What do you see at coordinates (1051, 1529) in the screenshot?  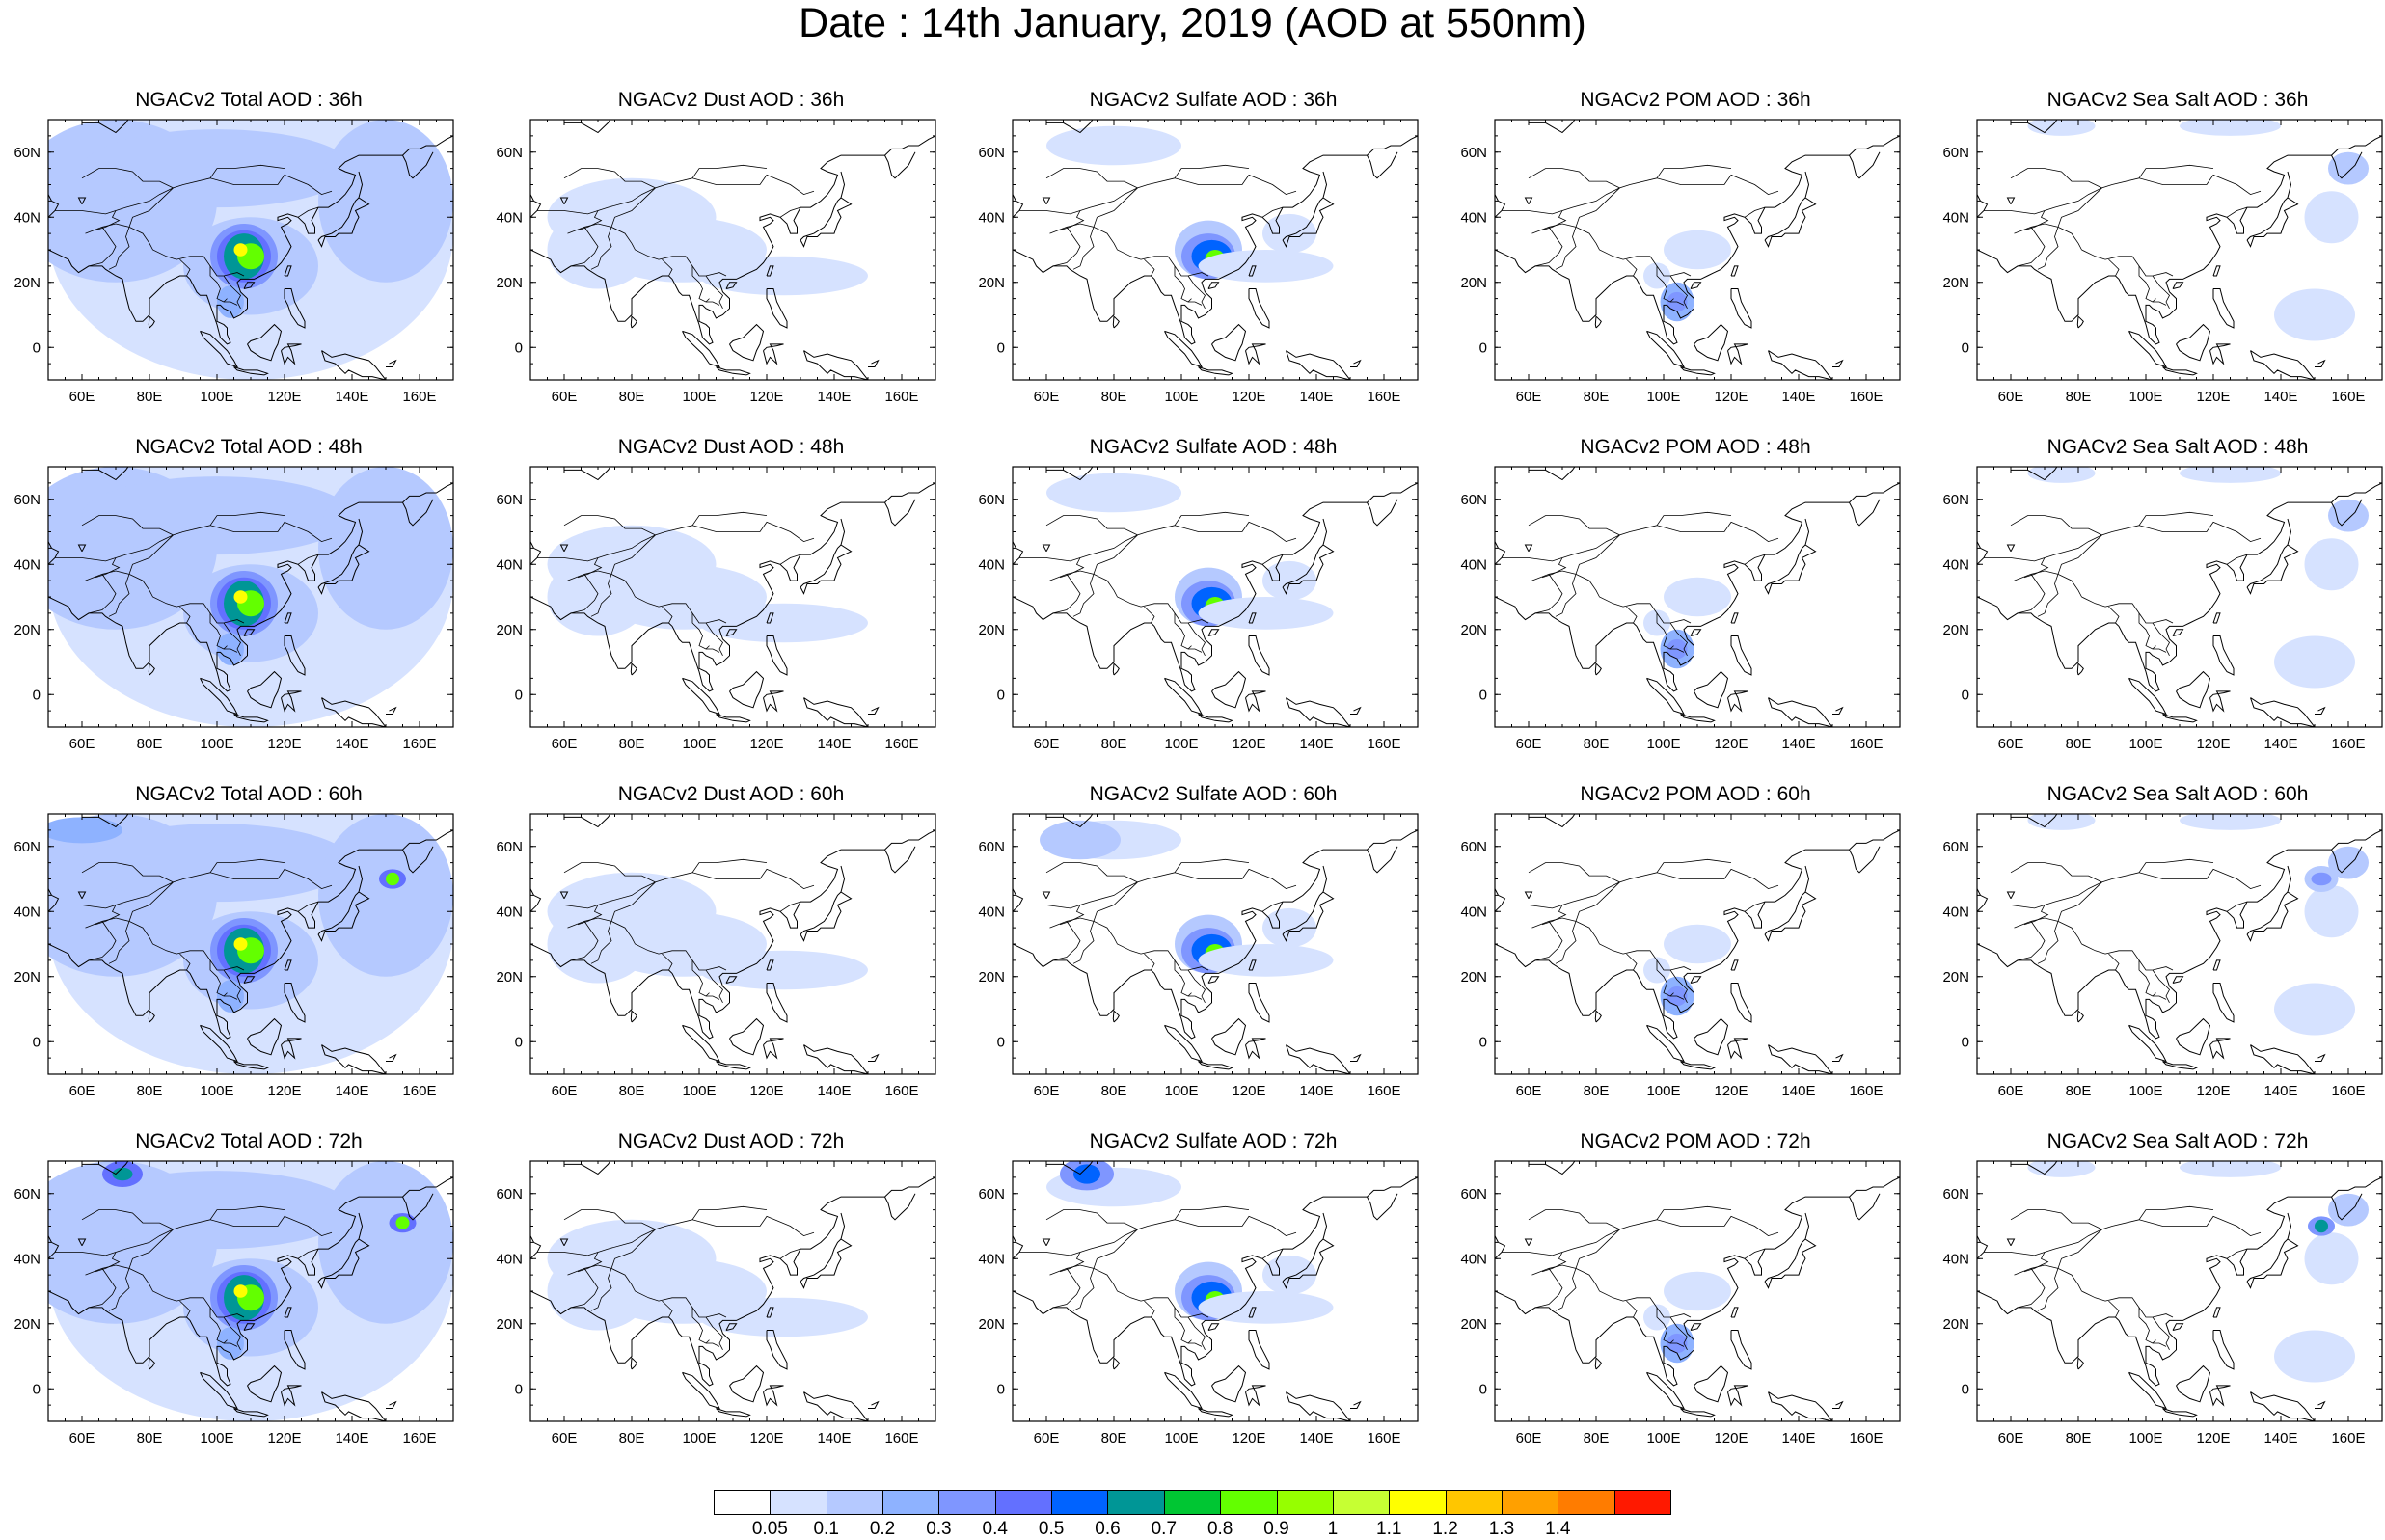 I see `colorbar-label: 0.5` at bounding box center [1051, 1529].